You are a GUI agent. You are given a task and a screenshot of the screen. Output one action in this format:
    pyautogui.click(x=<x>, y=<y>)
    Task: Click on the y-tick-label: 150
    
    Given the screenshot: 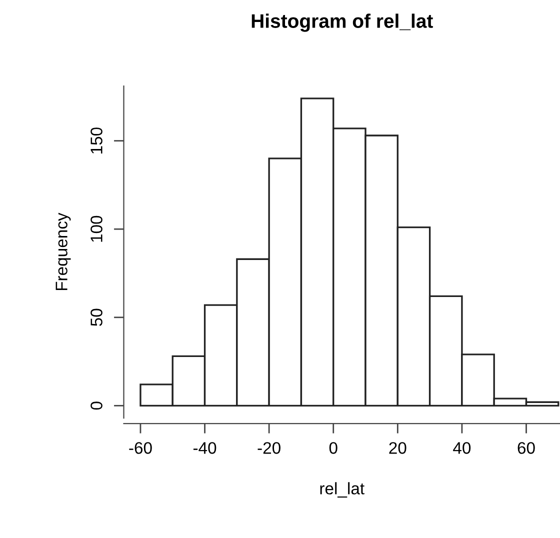 What is the action you would take?
    pyautogui.click(x=96, y=141)
    